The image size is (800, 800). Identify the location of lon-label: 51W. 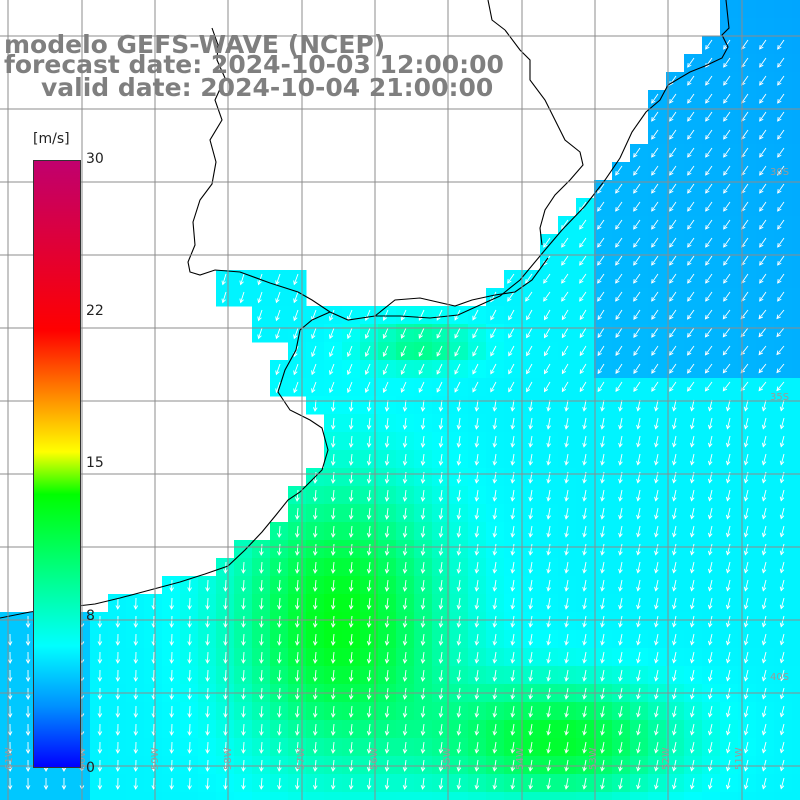
(739, 758).